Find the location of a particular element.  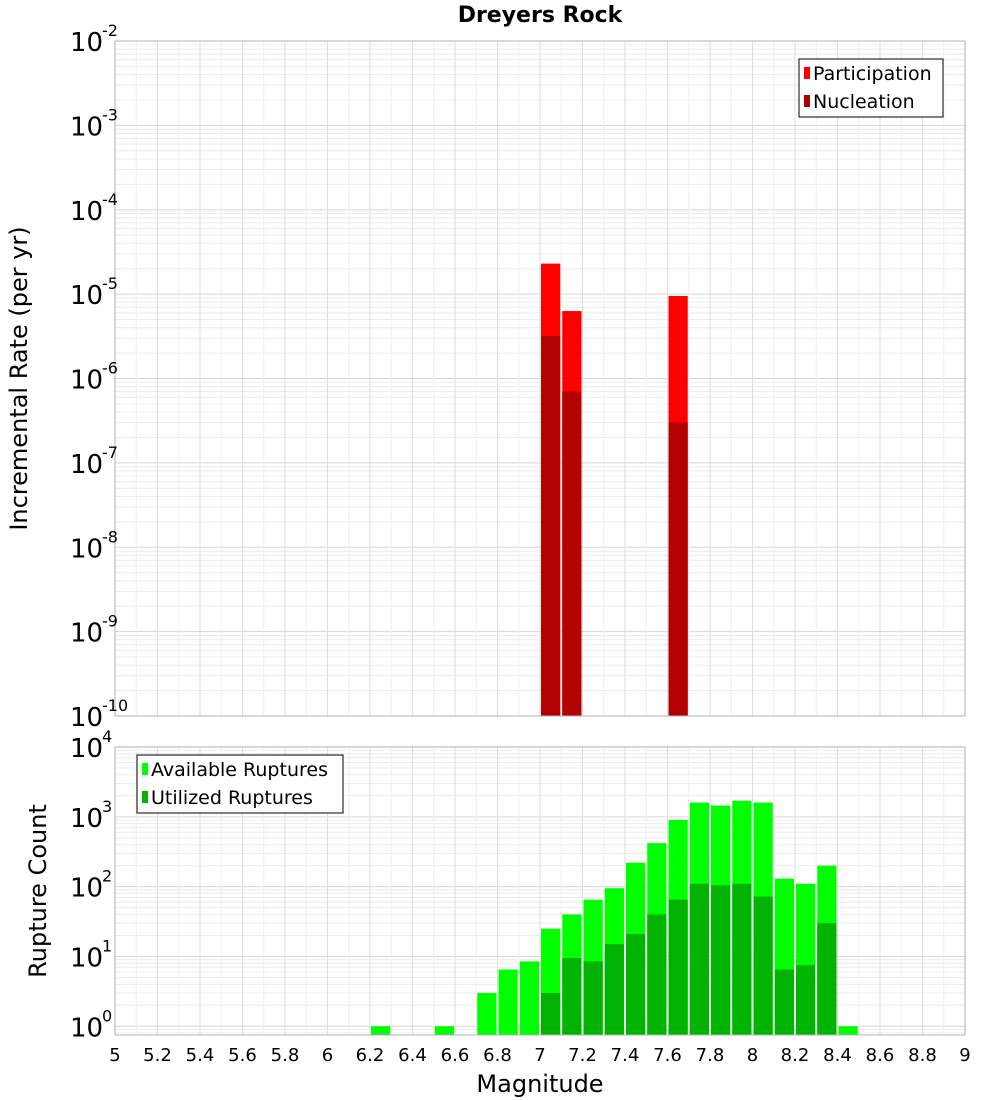

x-tick-label: 8.8 is located at coordinates (922, 1055).